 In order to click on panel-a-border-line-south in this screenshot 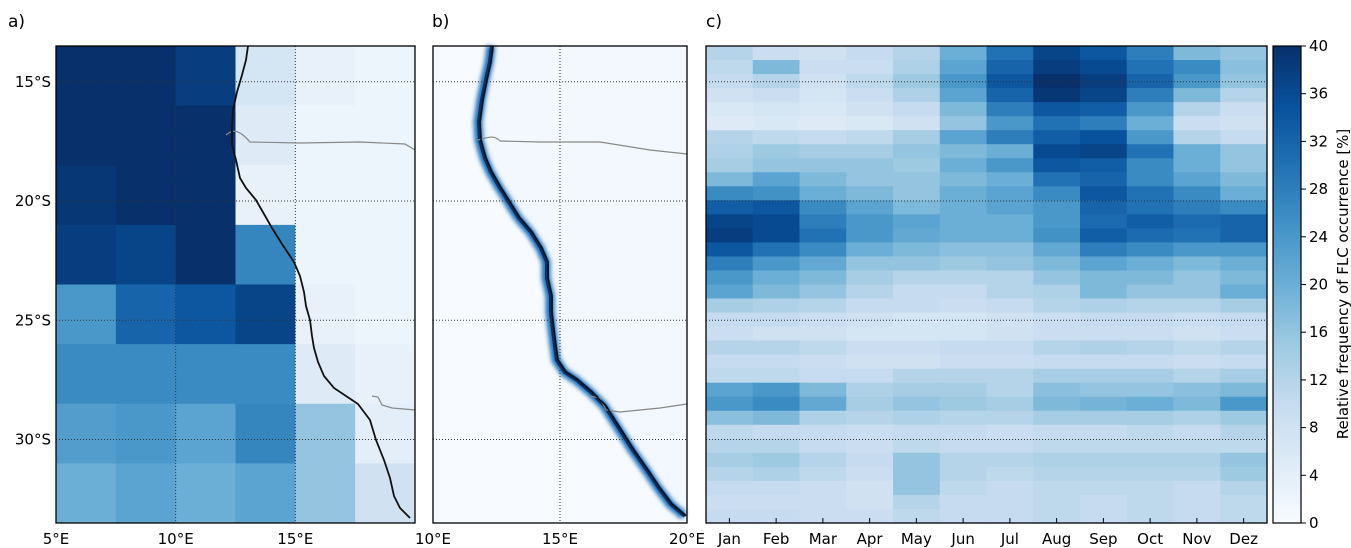, I will do `click(393, 403)`.